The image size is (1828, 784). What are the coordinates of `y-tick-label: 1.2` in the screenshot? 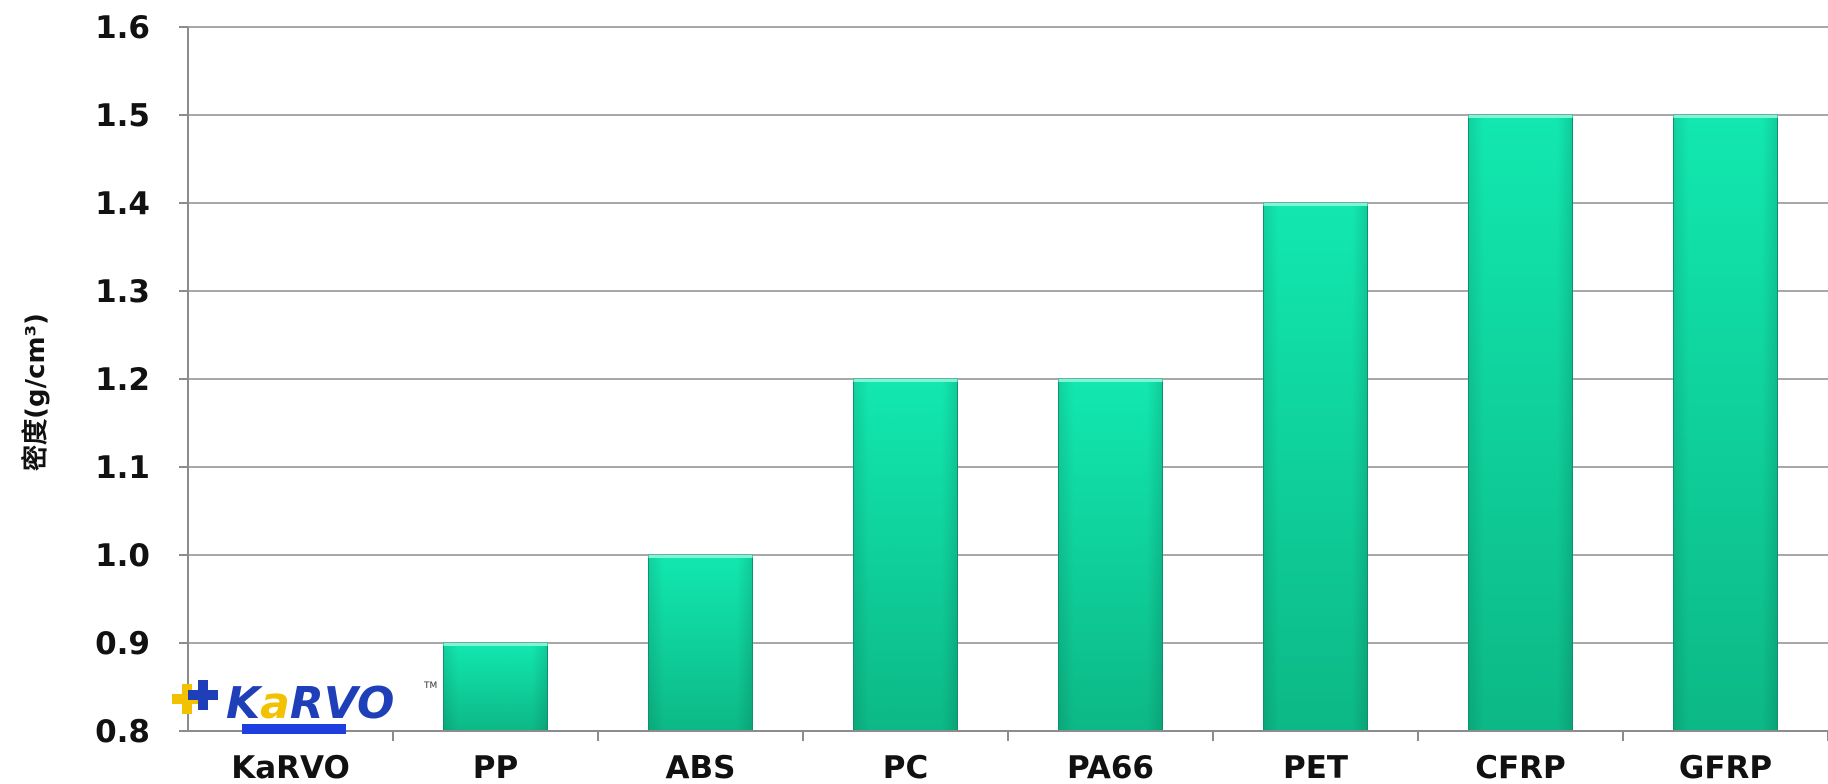 It's located at (122, 380).